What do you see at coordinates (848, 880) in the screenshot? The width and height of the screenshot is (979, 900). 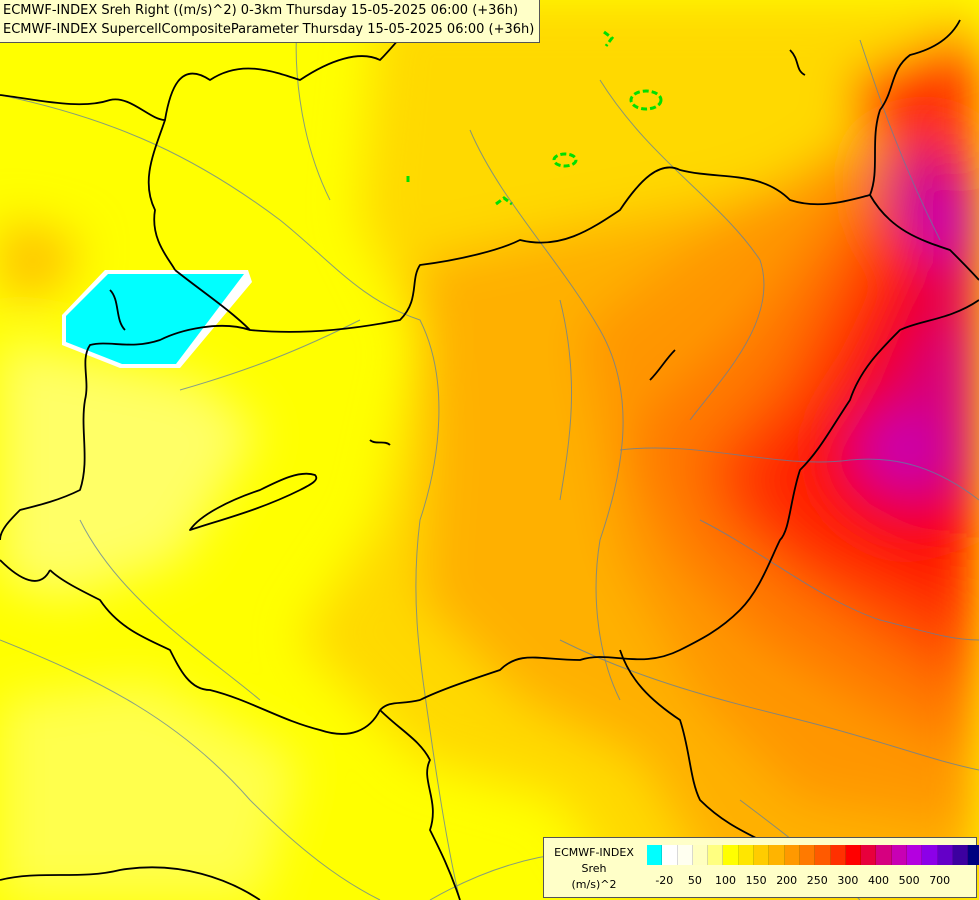 I see `legend-tick-label: 300` at bounding box center [848, 880].